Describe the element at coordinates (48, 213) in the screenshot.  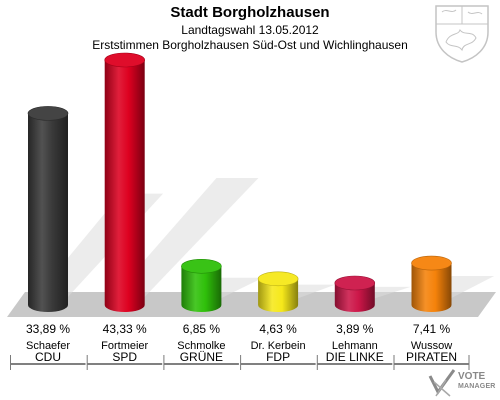
I see `bar-cdu` at that location.